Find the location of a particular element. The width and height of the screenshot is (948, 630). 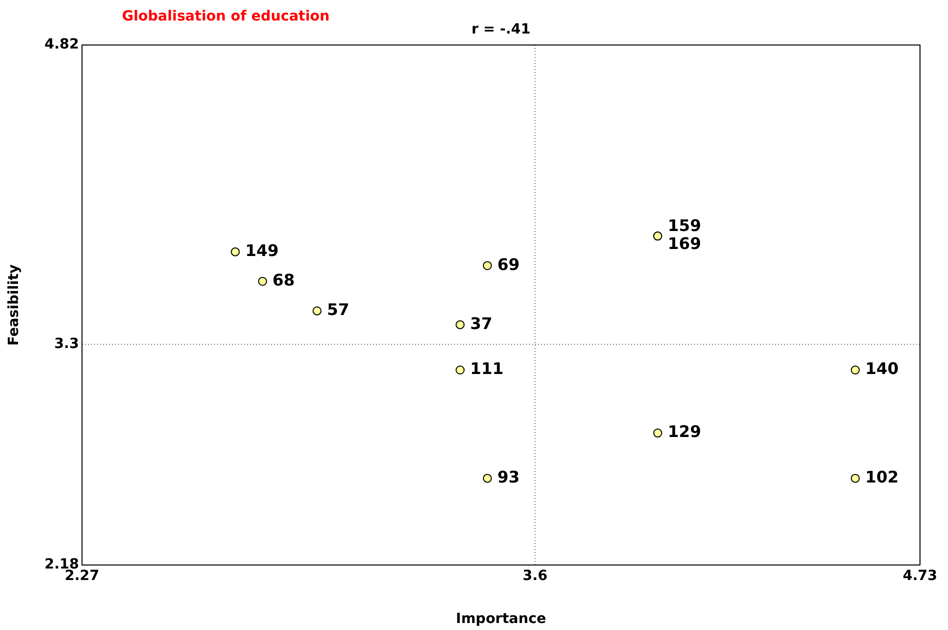

annotation: 102 is located at coordinates (882, 476).